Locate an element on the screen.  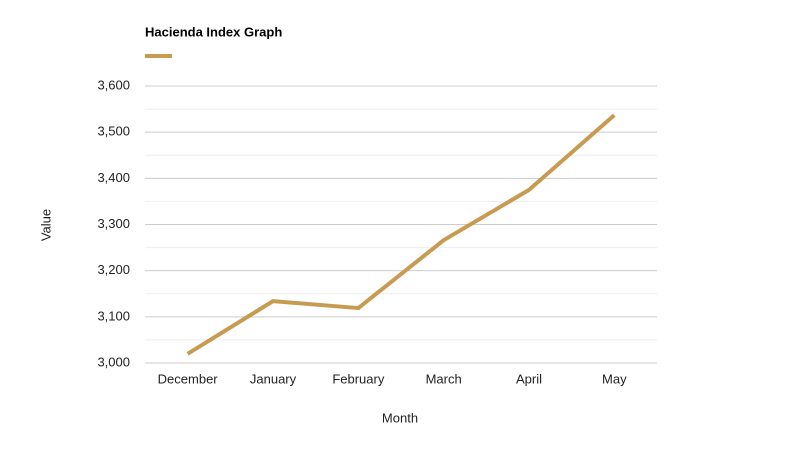
y-tick-label: 3,500 is located at coordinates (113, 131).